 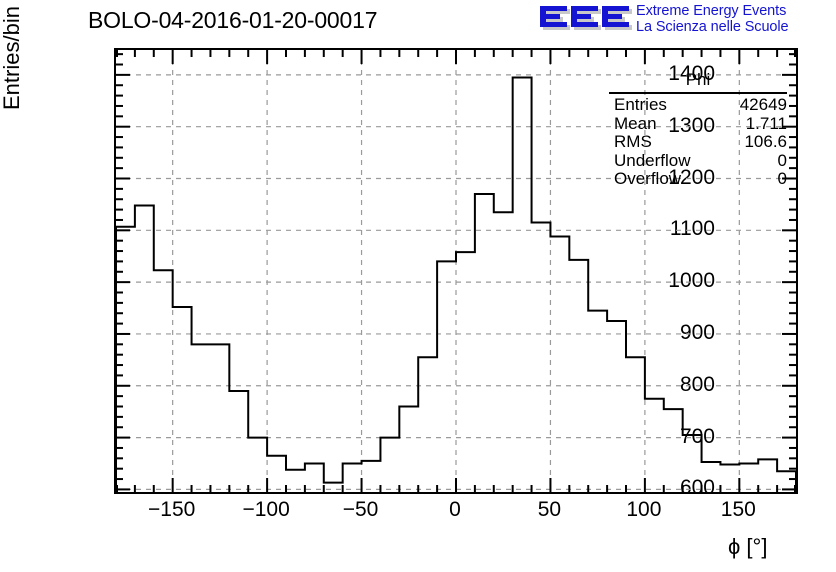 I want to click on eee-logo-line1: Extreme Energy Events, so click(x=711, y=11).